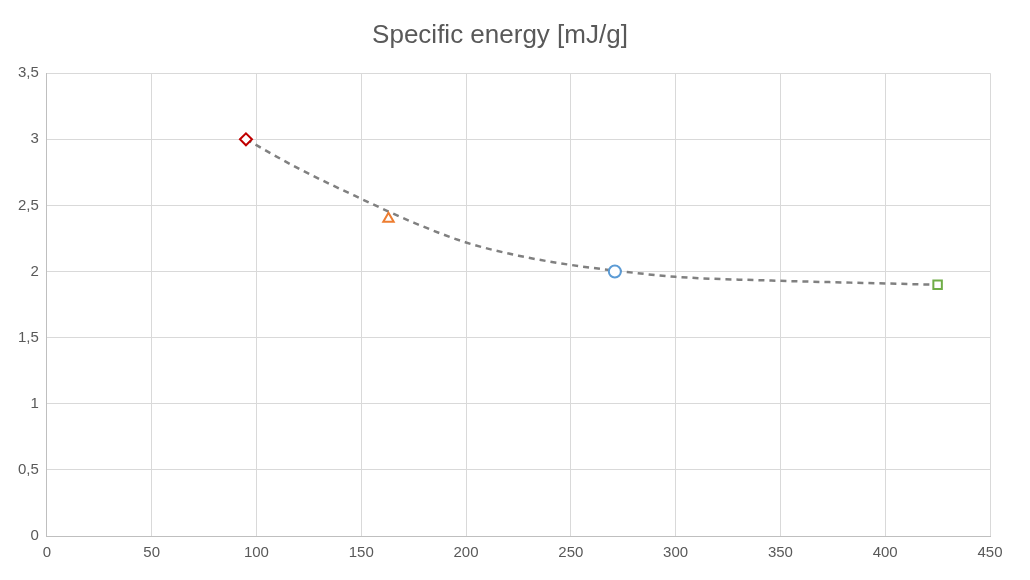 This screenshot has height=580, width=1030. I want to click on y-tick-label: 0,5, so click(28, 469).